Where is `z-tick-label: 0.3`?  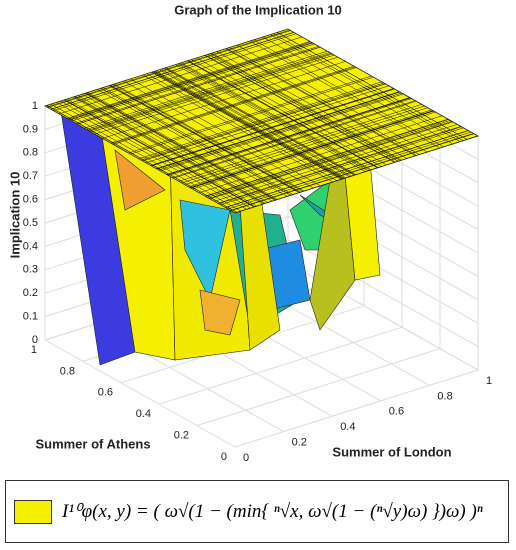 z-tick-label: 0.3 is located at coordinates (30, 270).